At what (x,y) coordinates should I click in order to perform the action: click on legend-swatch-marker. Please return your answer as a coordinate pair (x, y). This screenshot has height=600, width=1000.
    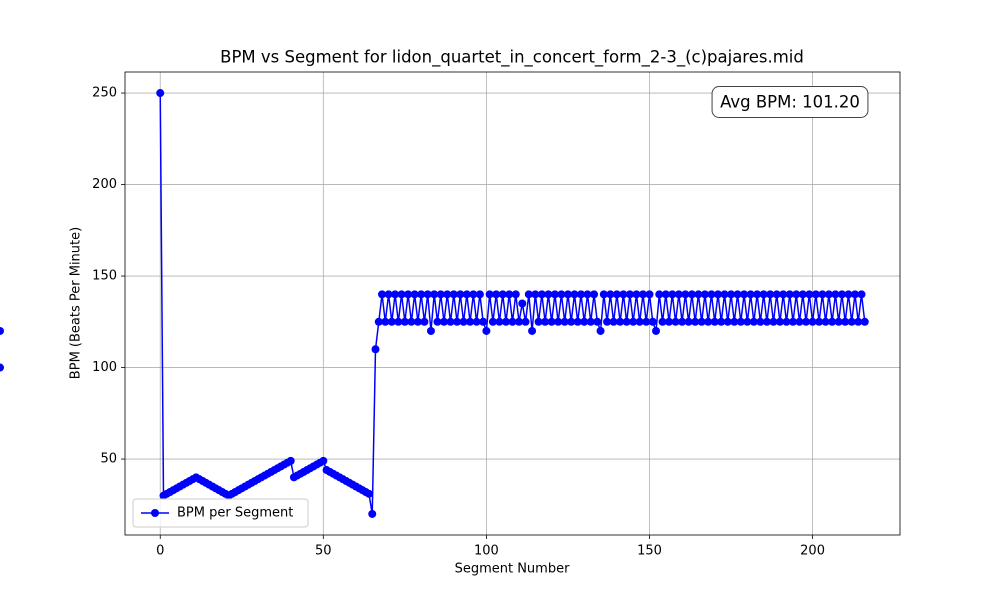
    Looking at the image, I should click on (155, 513).